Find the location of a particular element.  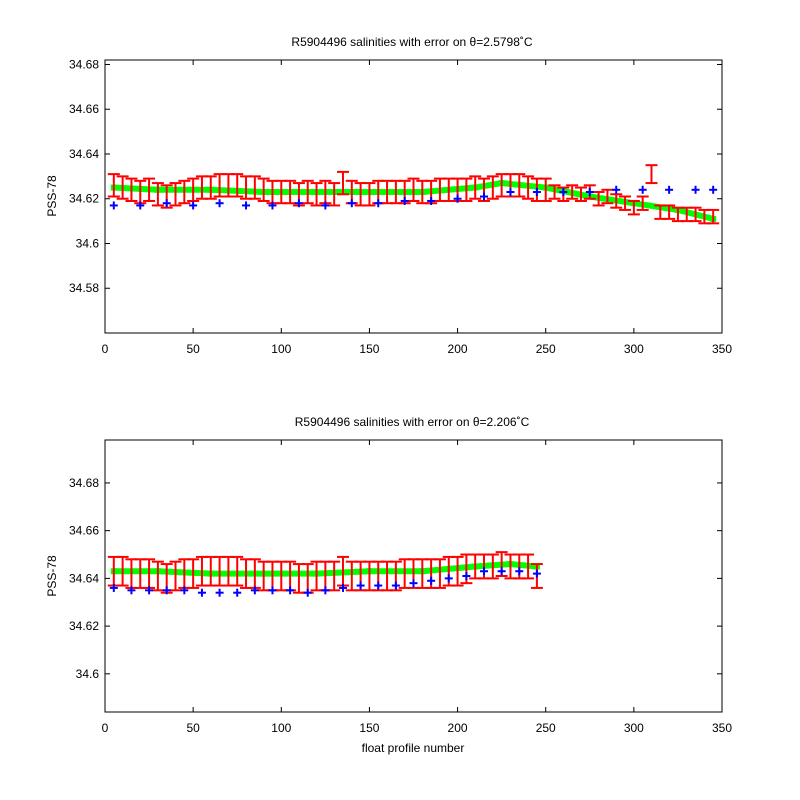

top-chart-ytick-label: 34.66 is located at coordinates (84, 109).